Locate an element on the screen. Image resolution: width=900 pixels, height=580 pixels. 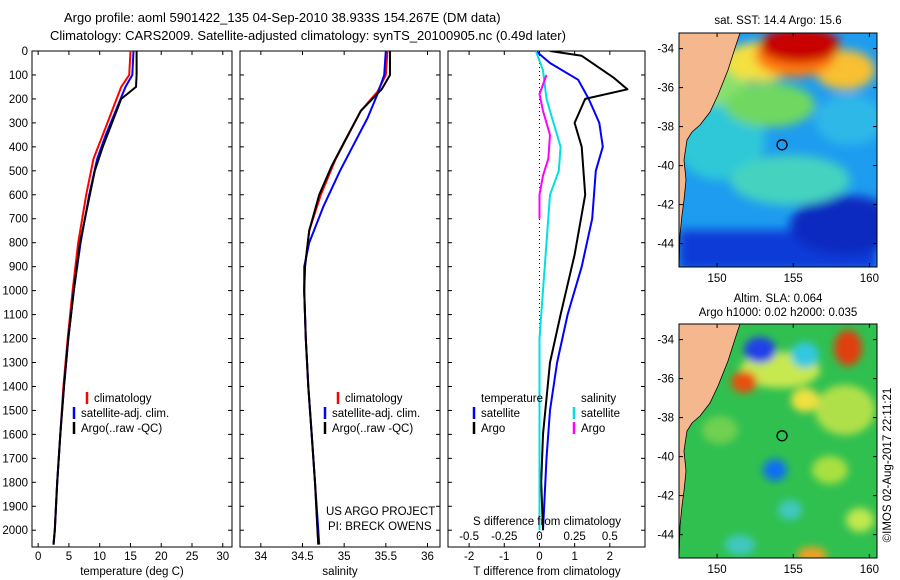
x-tick-label: -2 is located at coordinates (469, 557).